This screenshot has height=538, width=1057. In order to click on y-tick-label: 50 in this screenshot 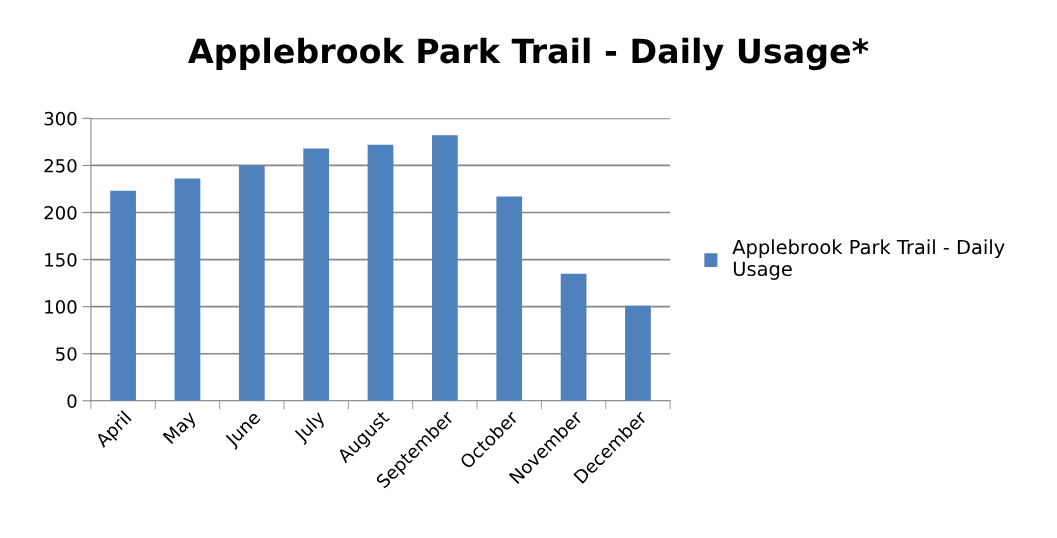, I will do `click(66, 354)`.